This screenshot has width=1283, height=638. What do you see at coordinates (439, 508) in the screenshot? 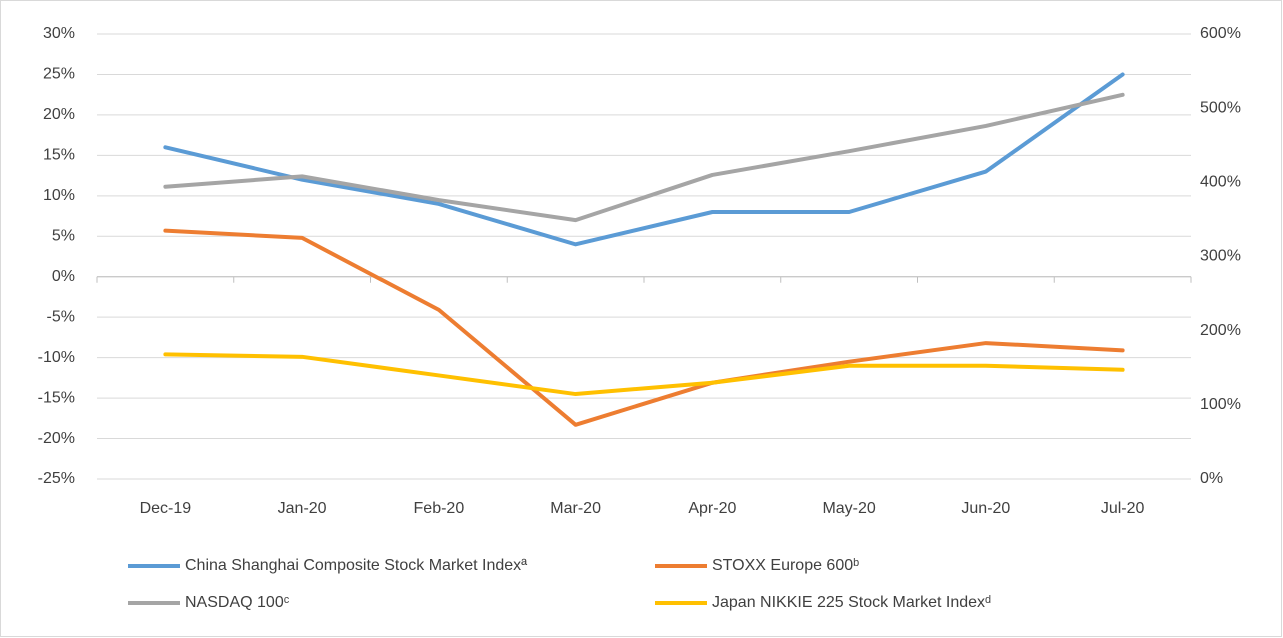
I see `x-tick-label: Feb-20` at bounding box center [439, 508].